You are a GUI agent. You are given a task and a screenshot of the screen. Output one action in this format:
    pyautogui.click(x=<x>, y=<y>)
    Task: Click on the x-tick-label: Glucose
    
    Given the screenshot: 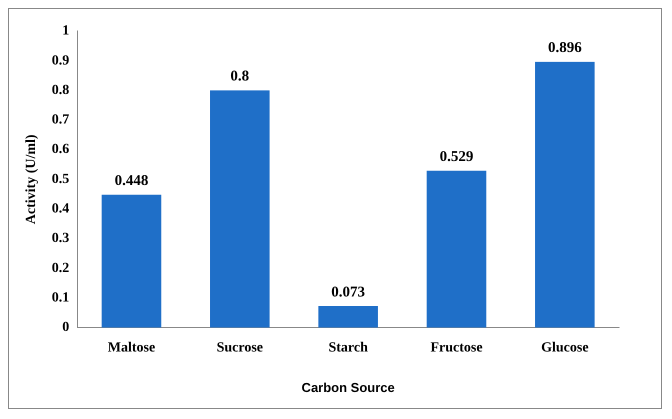 What is the action you would take?
    pyautogui.click(x=565, y=348)
    